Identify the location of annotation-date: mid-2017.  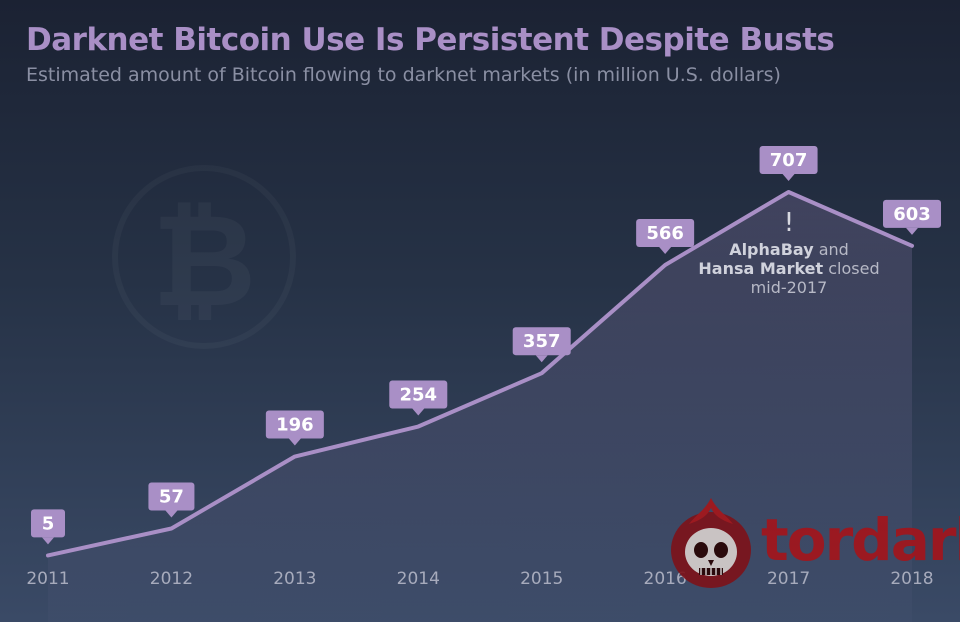
(789, 287).